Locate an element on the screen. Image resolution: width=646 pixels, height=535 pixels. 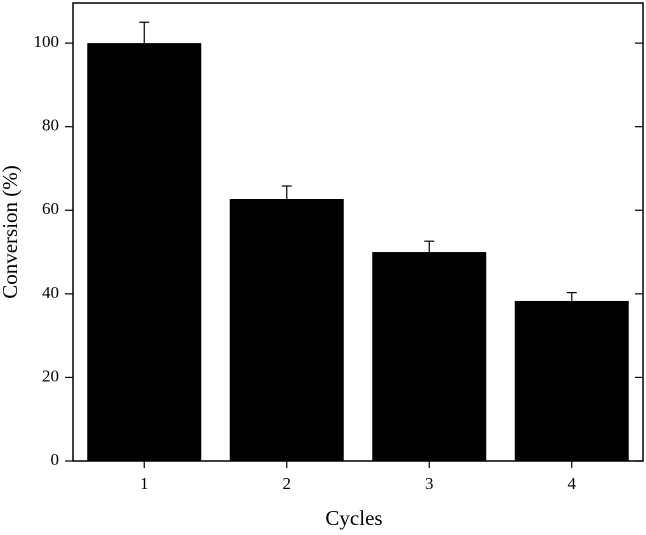
y-tick-label: 40 is located at coordinates (50, 292).